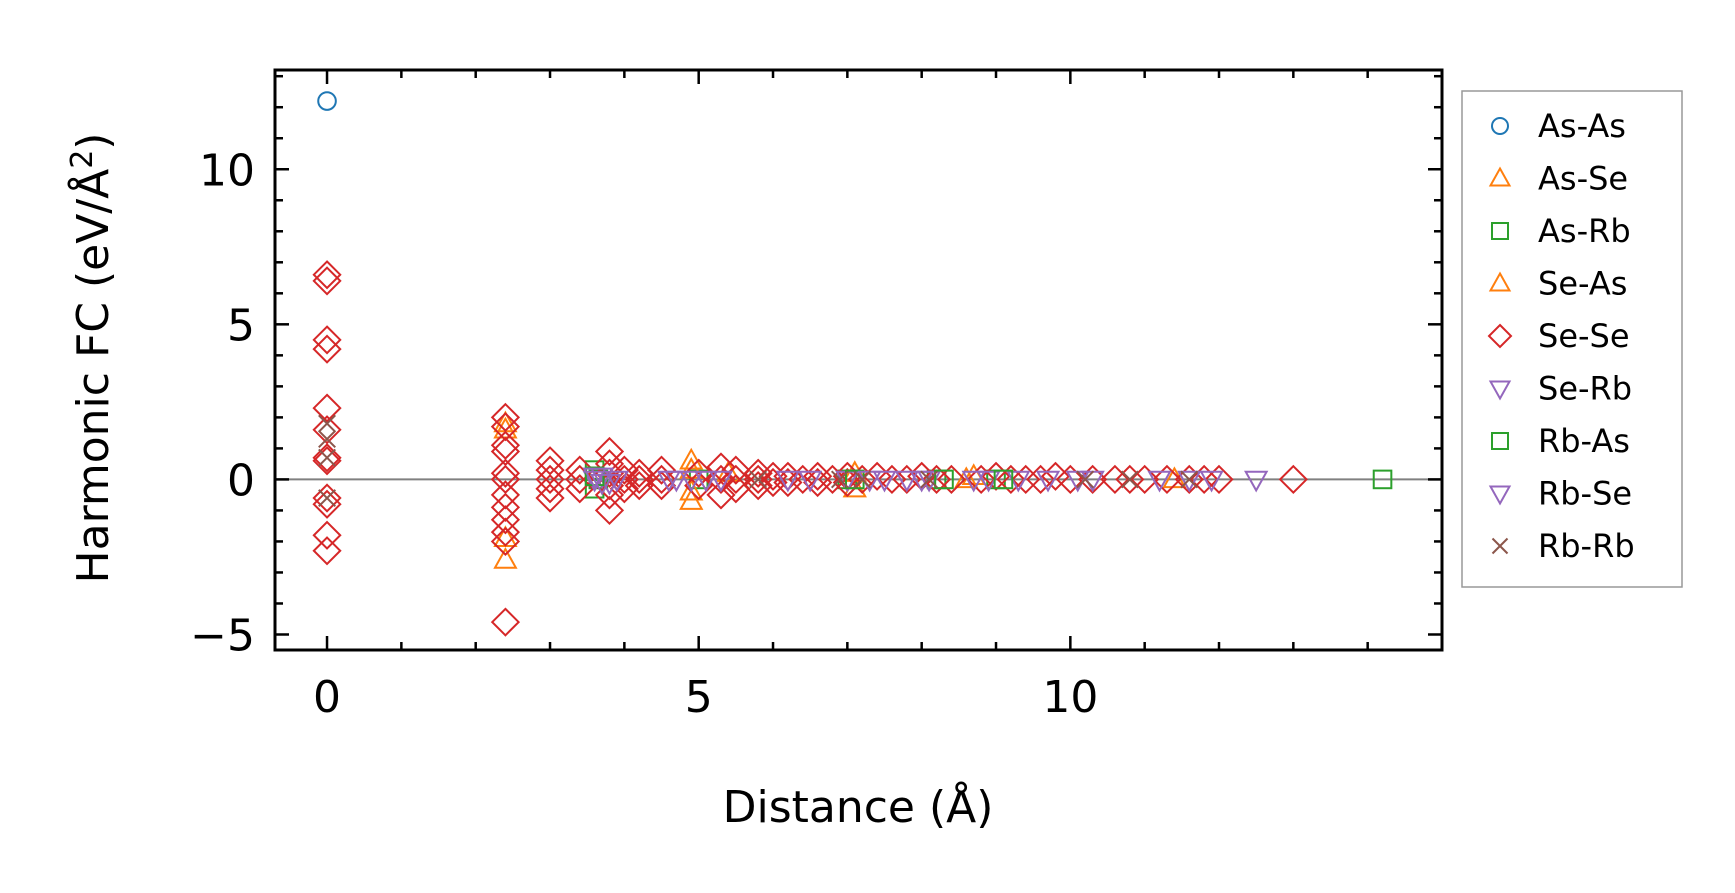  I want to click on legend-item-as-rb: As-Rb, so click(1561, 231).